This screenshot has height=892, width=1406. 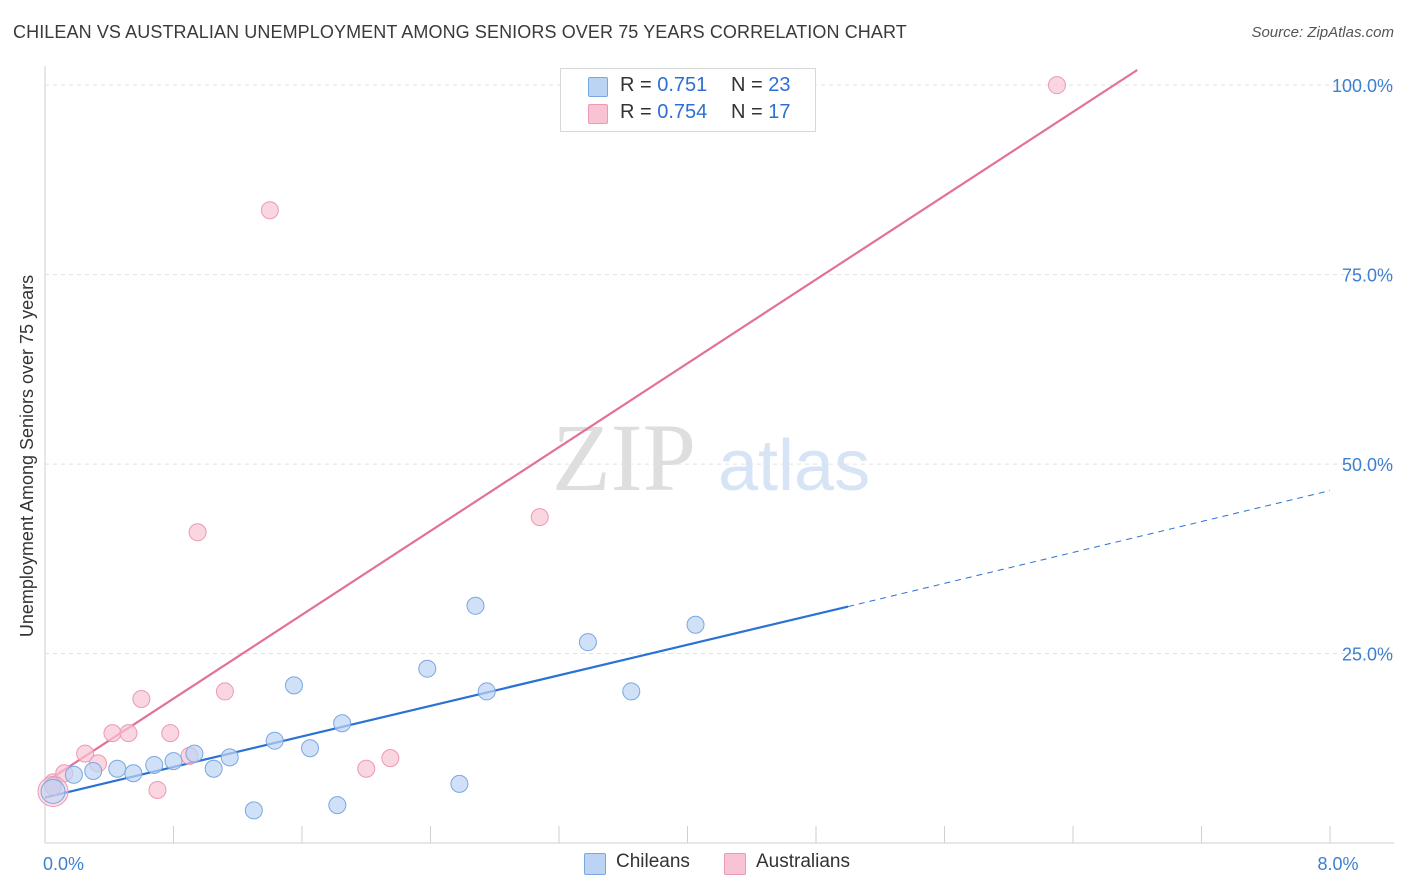 What do you see at coordinates (779, 112) in the screenshot?
I see `australians-n-value: 17` at bounding box center [779, 112].